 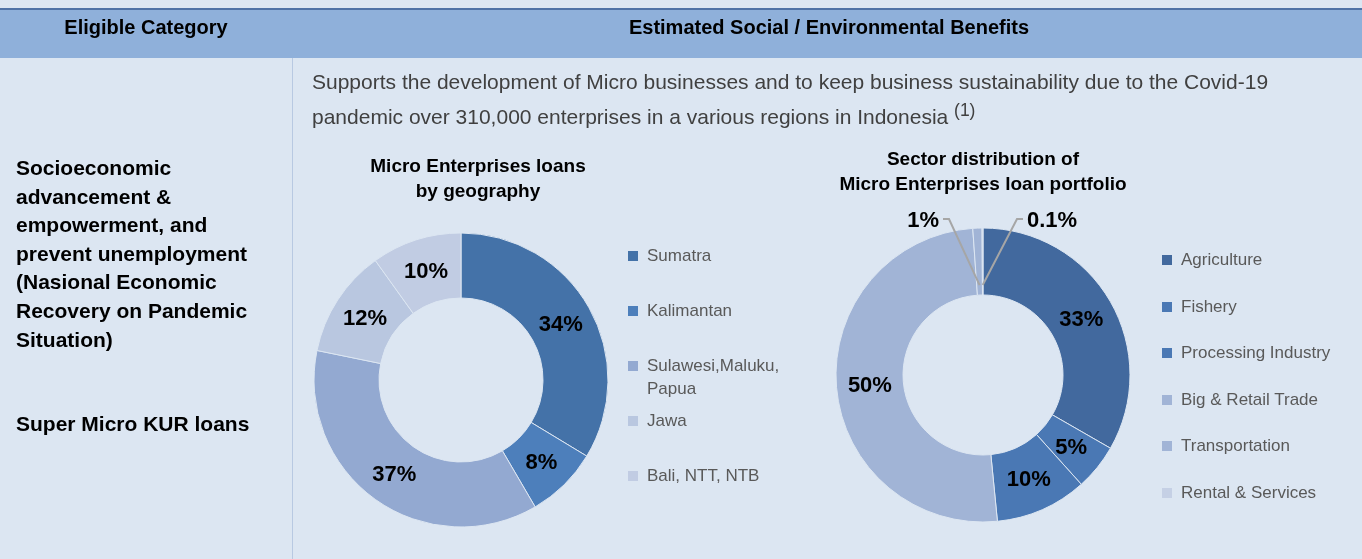 What do you see at coordinates (1071, 446) in the screenshot?
I see `data-label: 5%` at bounding box center [1071, 446].